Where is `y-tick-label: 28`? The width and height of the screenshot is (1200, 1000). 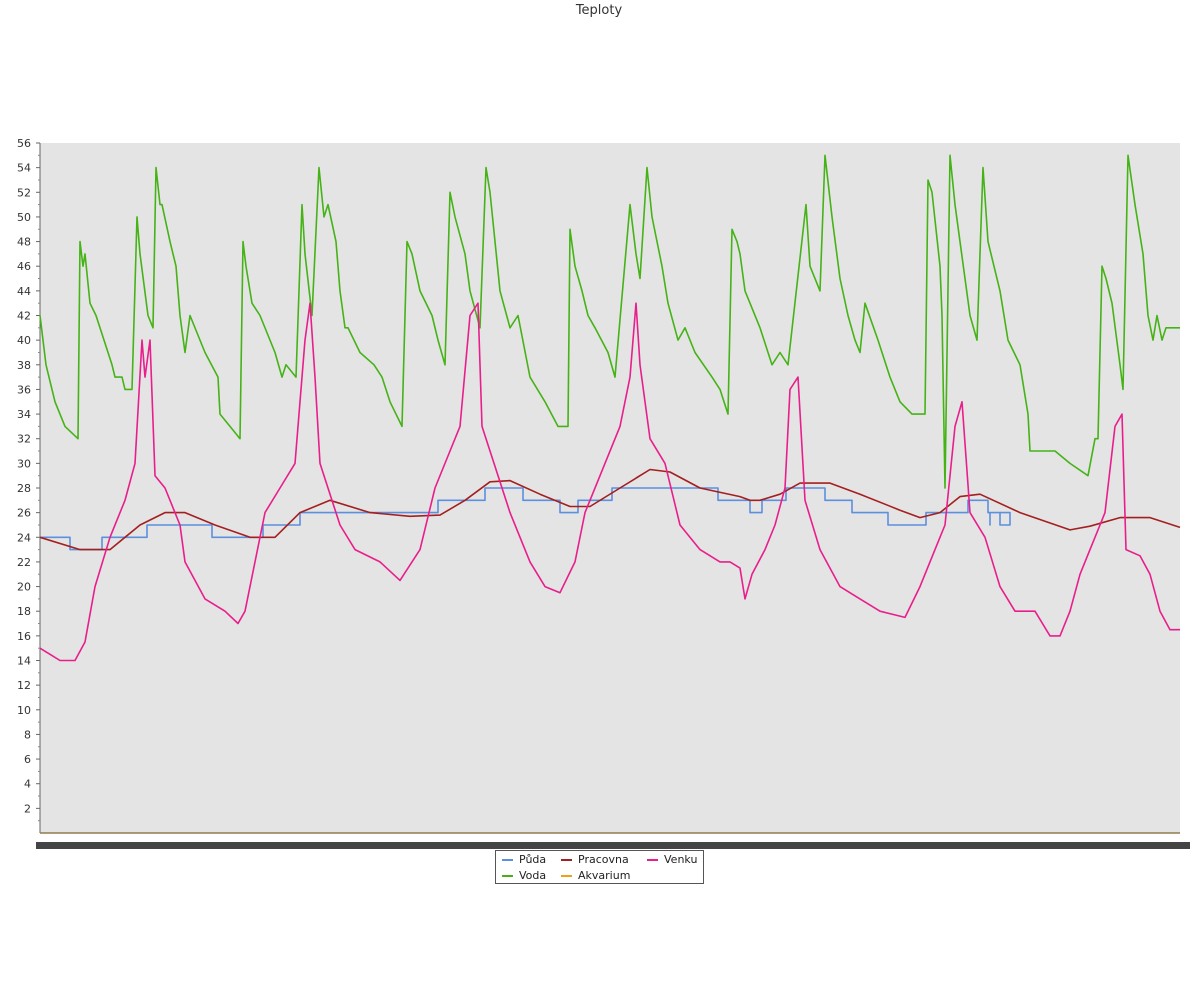 y-tick-label: 28 is located at coordinates (24, 488).